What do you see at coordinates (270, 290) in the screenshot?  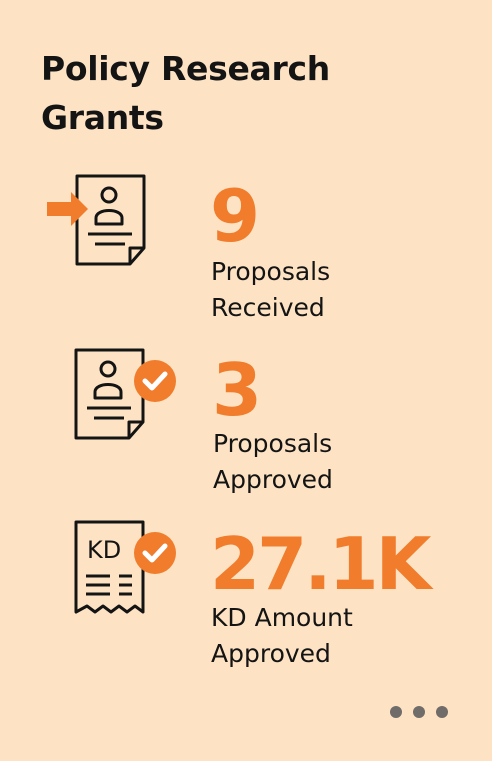 I see `stat-label: Proposals Received` at bounding box center [270, 290].